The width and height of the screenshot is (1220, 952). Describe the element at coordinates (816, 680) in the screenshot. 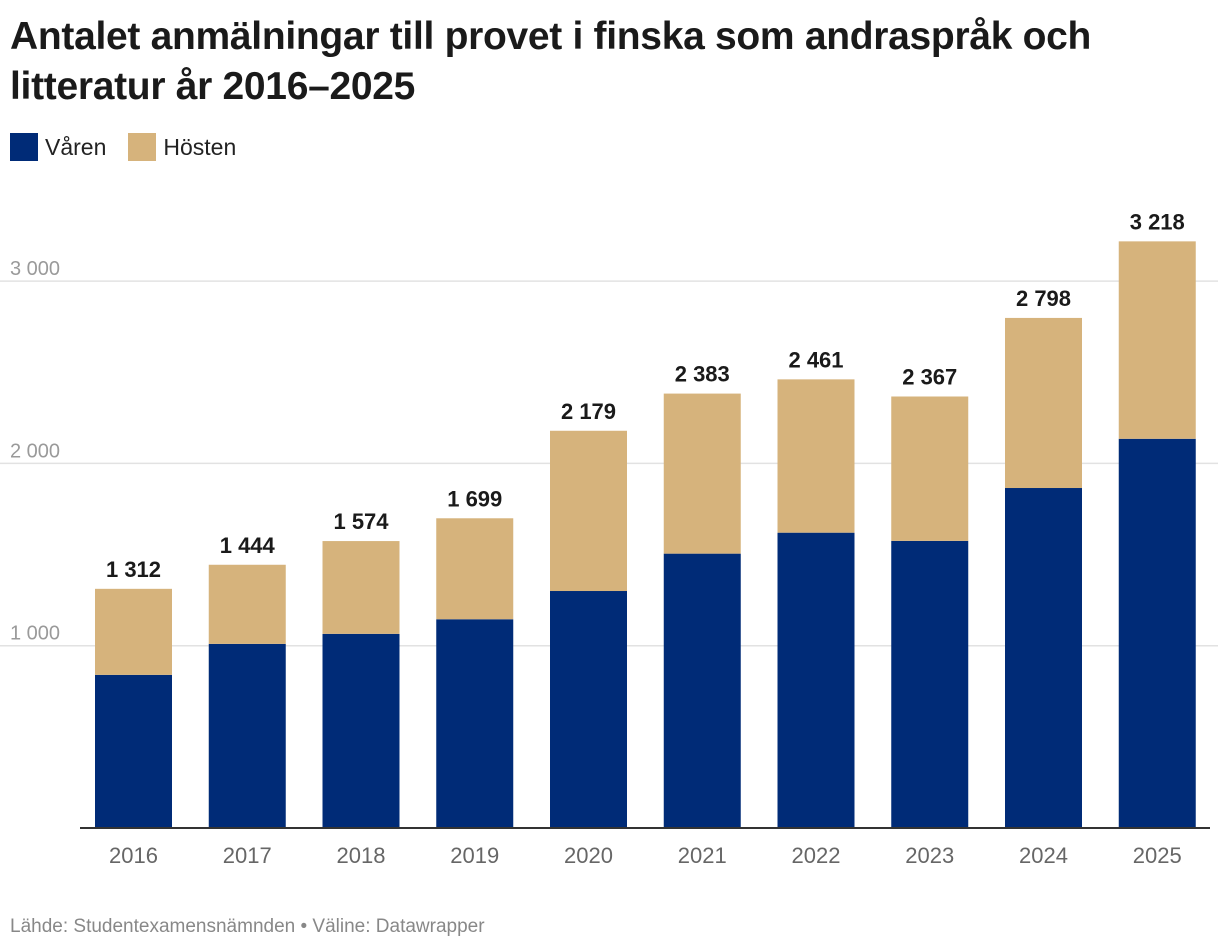

I see `bar-varen-2022` at that location.